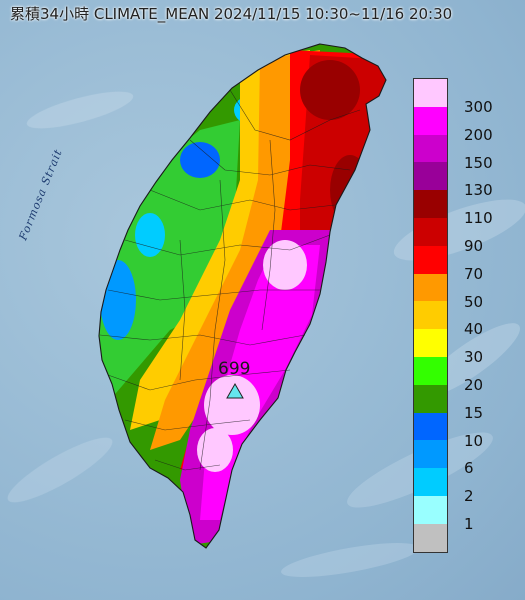 Image resolution: width=525 pixels, height=600 pixels. Describe the element at coordinates (474, 412) in the screenshot. I see `legend-label: 15` at that location.